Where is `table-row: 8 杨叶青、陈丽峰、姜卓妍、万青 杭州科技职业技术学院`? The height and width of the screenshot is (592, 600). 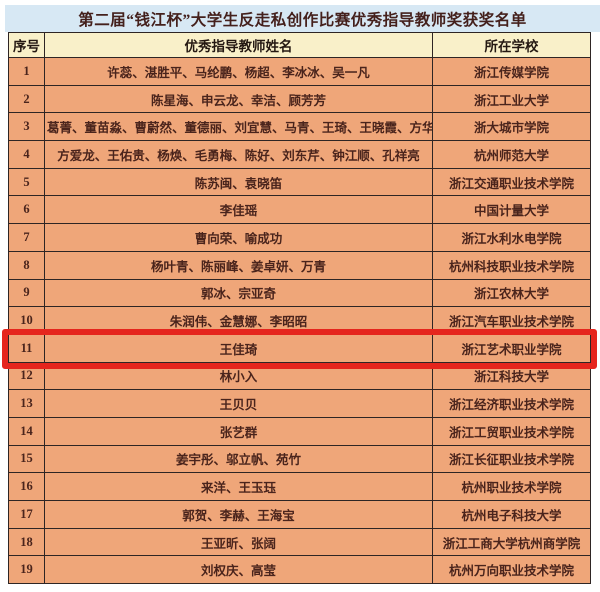 table-row: 8 杨叶青、陈丽峰、姜卓妍、万青 杭州科技职业技术学院 is located at coordinates (299, 265).